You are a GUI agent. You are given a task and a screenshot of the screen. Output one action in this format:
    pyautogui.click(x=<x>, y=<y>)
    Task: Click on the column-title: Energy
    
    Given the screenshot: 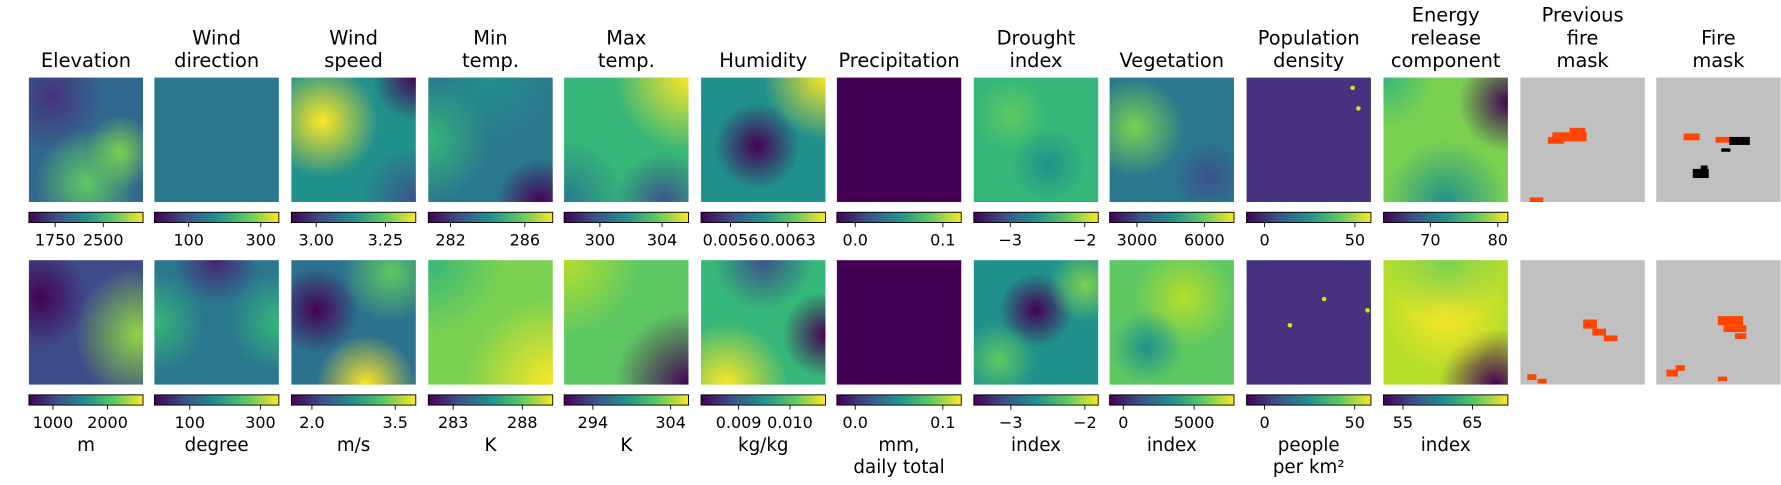 What is the action you would take?
    pyautogui.click(x=1446, y=14)
    